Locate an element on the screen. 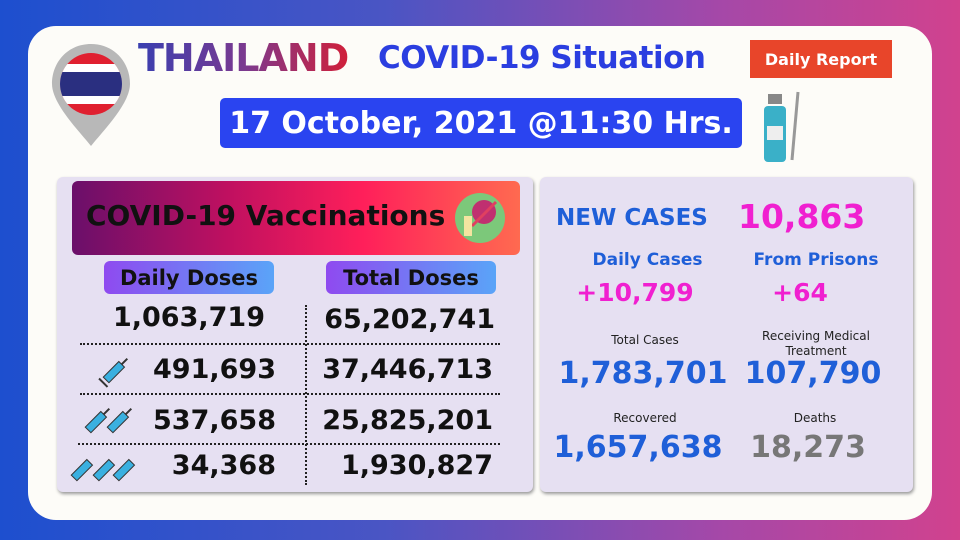 Image resolution: width=960 pixels, height=540 pixels. new-cases-label: NEW CASES is located at coordinates (632, 218).